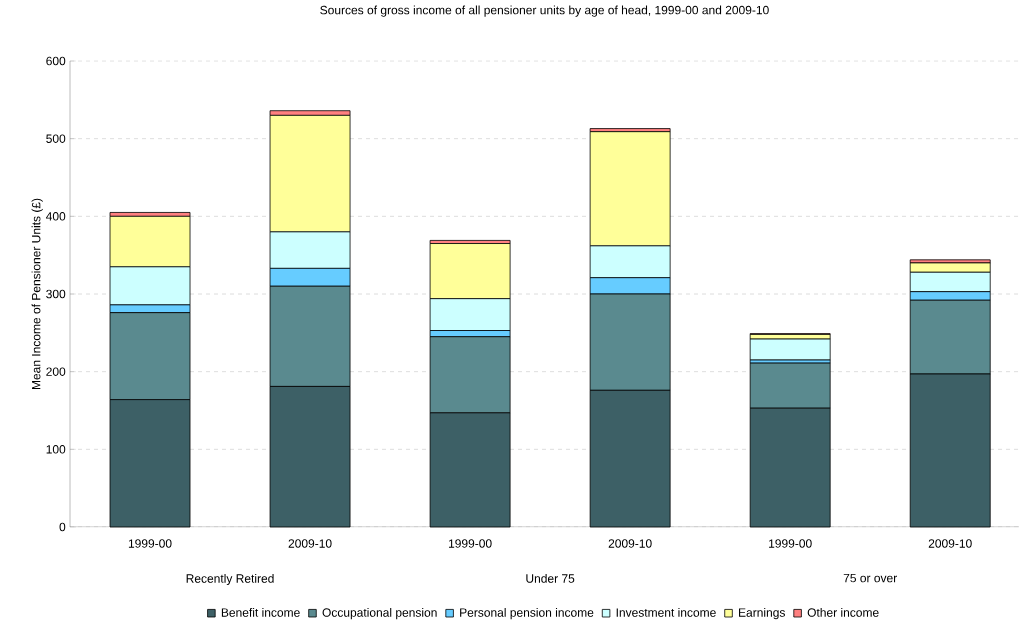 This screenshot has width=1019, height=624. I want to click on legend-label: Investment income, so click(666, 612).